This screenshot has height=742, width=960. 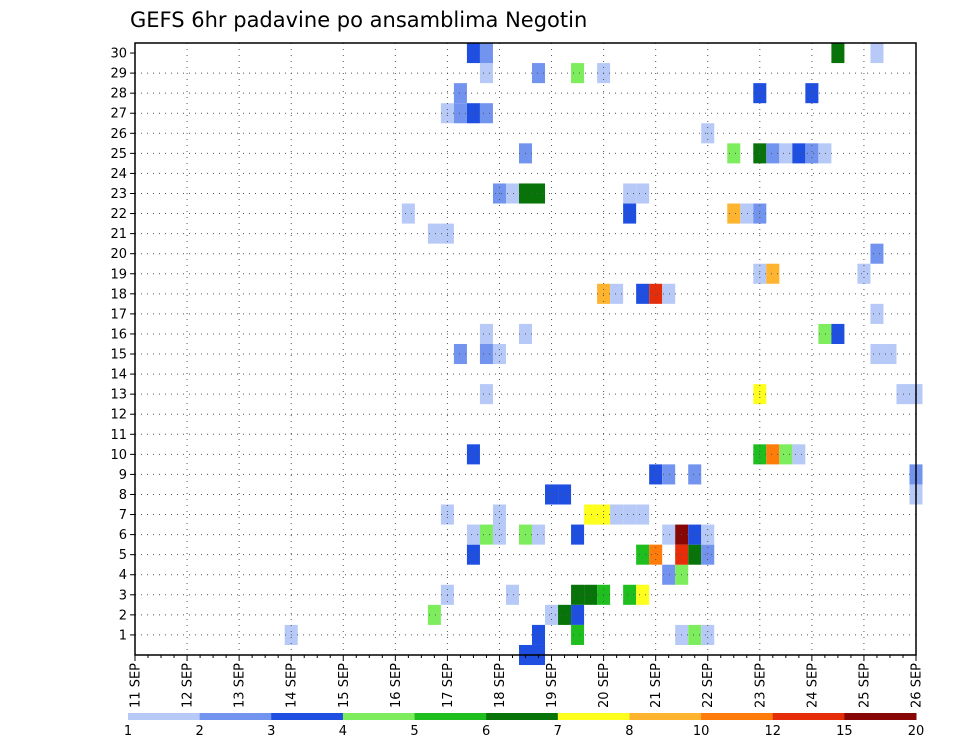 I want to click on ytick-label-4: 4, so click(x=123, y=575).